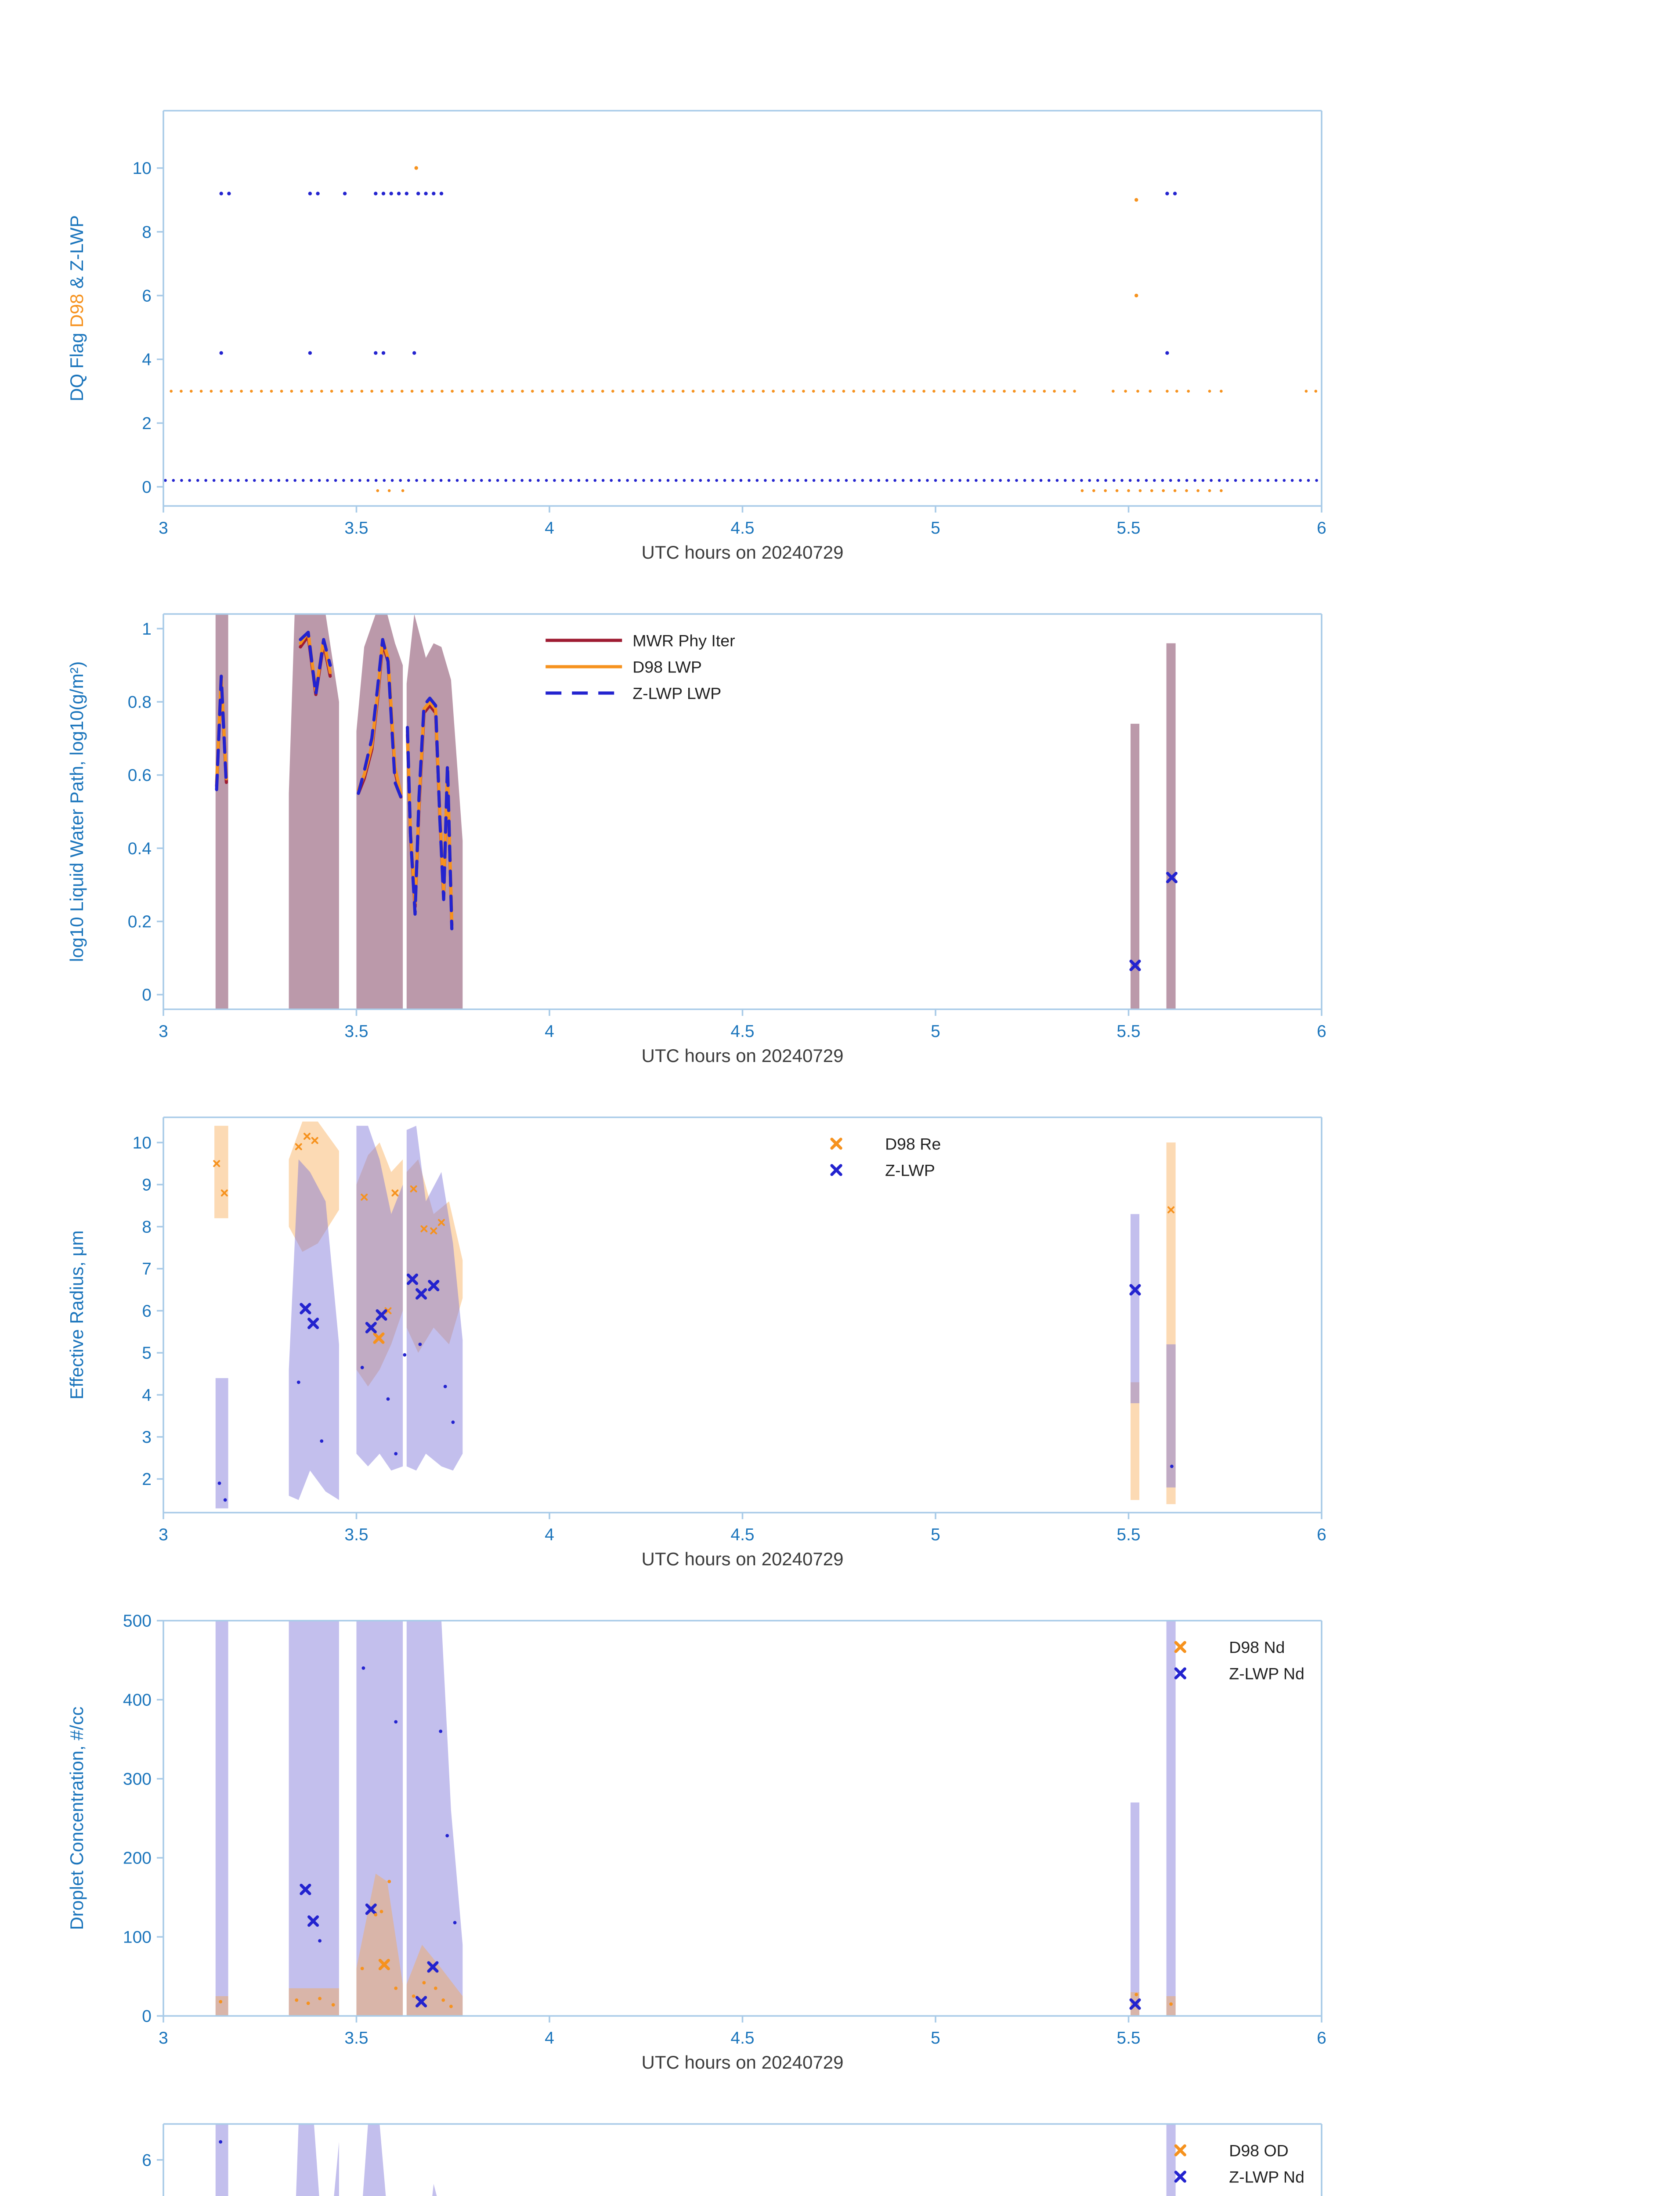 This screenshot has height=2196, width=1680. I want to click on legend-label: Z-LWP LWP, so click(676, 693).